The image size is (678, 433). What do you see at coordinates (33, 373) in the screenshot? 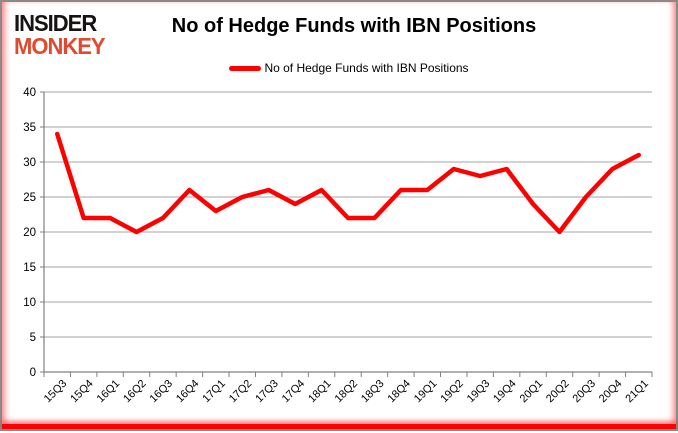
I see `y-tick-label: 0` at bounding box center [33, 373].